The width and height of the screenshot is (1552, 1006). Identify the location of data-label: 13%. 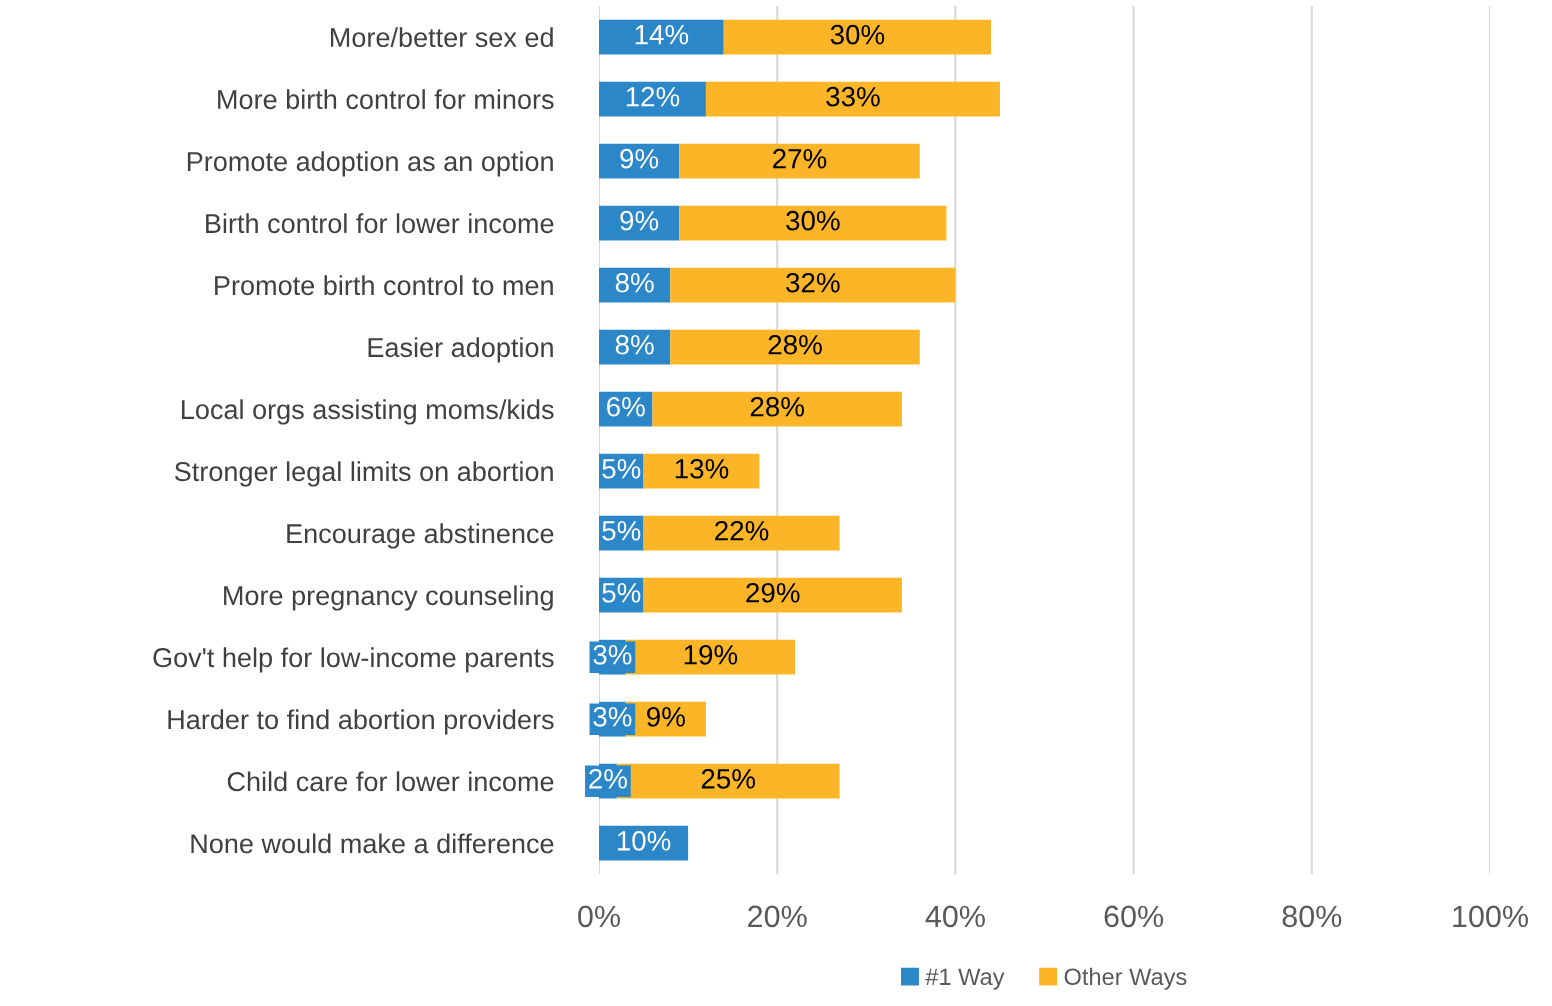
(702, 468).